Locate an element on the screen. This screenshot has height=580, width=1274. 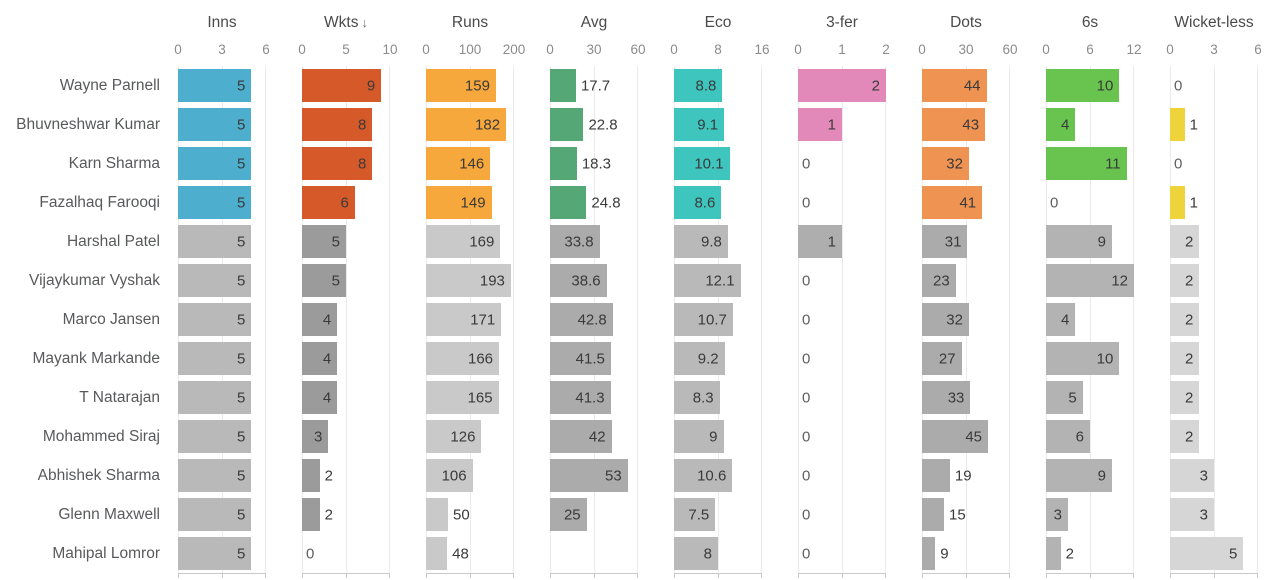
column-sort-title: Wkts ↓ is located at coordinates (346, 23).